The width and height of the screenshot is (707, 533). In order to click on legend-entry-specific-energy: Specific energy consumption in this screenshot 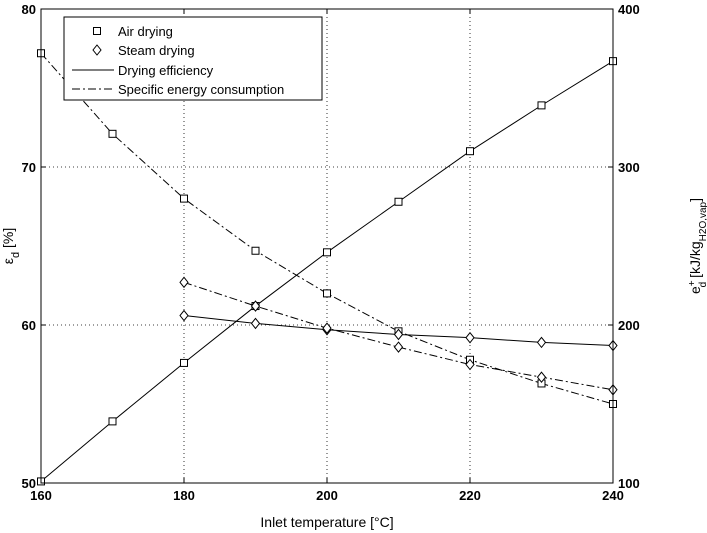, I will do `click(178, 89)`.